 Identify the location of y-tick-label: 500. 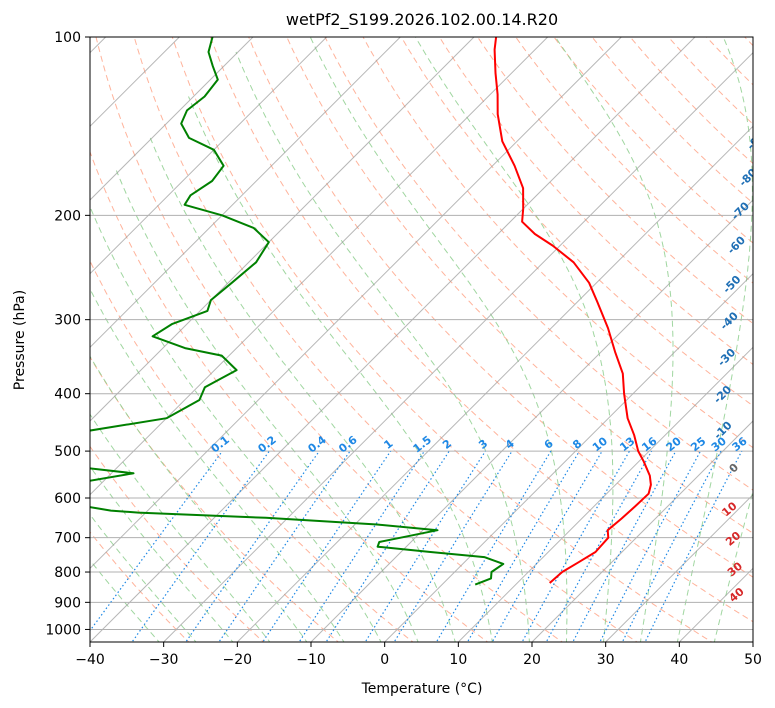
(67, 452).